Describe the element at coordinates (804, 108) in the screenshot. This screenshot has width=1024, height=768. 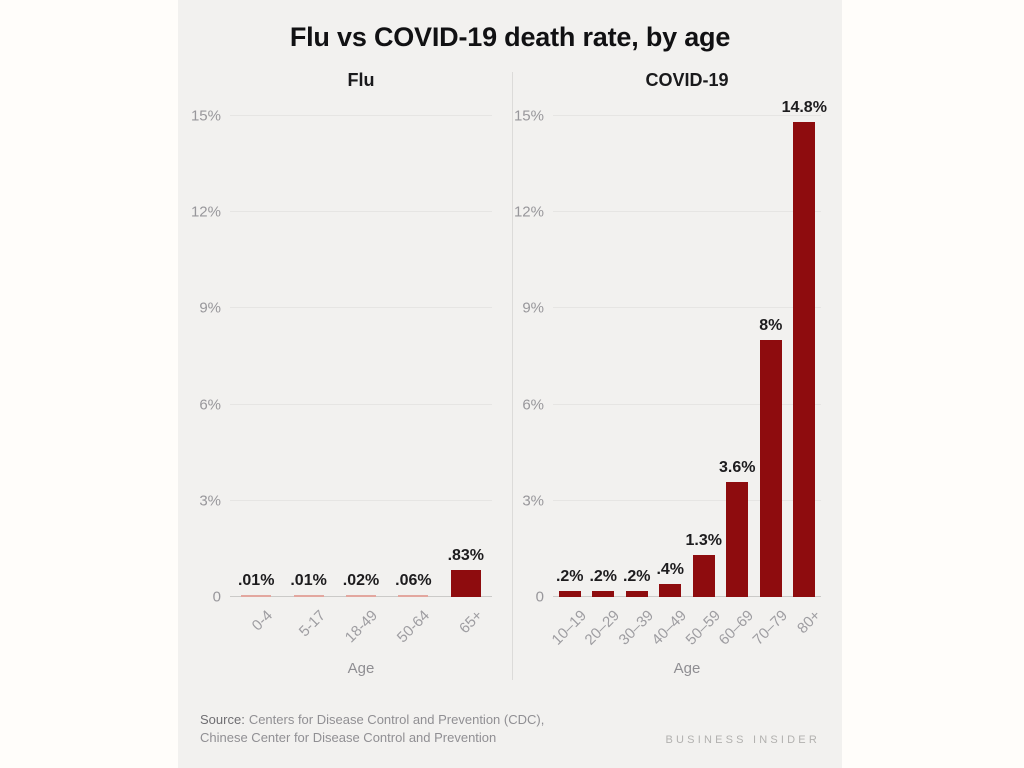
I see `bar-value-label: 14.8%` at that location.